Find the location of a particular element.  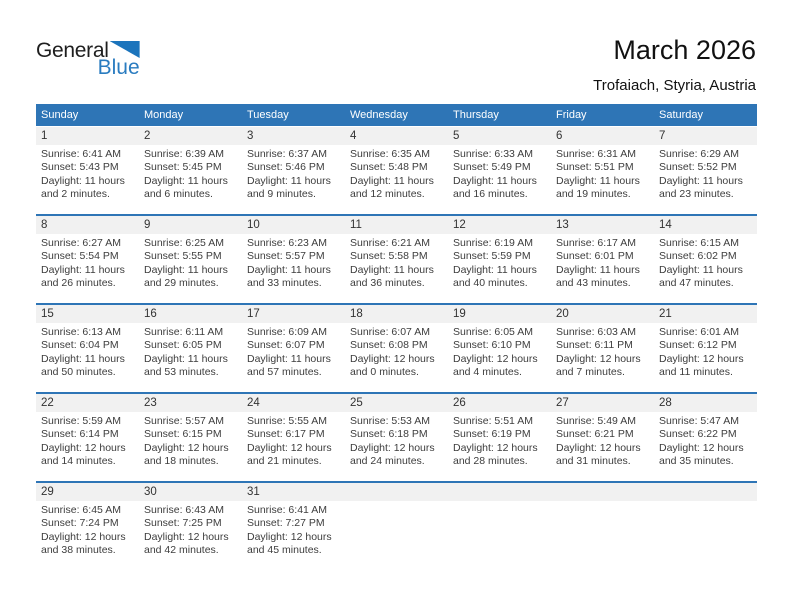

sunset-line: Sunset: 6:02 PM is located at coordinates (698, 256).